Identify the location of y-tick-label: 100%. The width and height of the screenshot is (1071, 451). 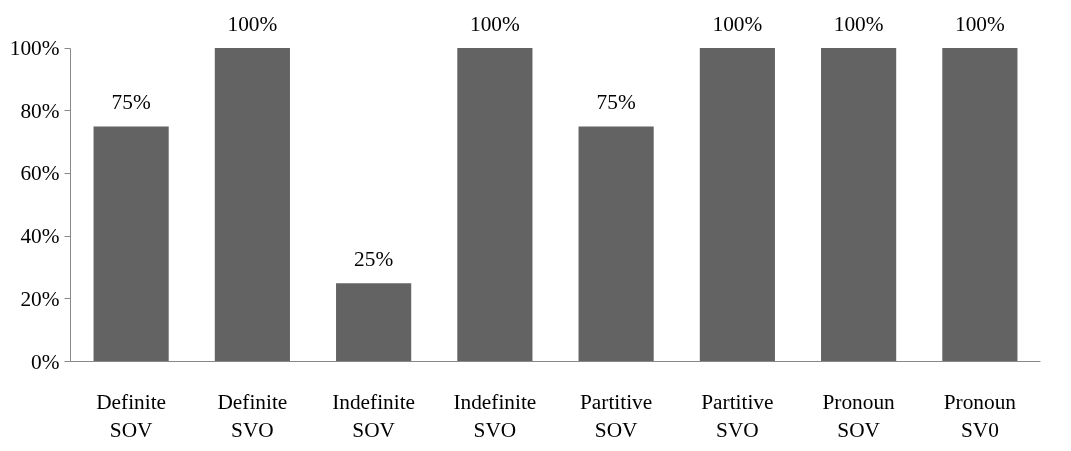
(34, 48).